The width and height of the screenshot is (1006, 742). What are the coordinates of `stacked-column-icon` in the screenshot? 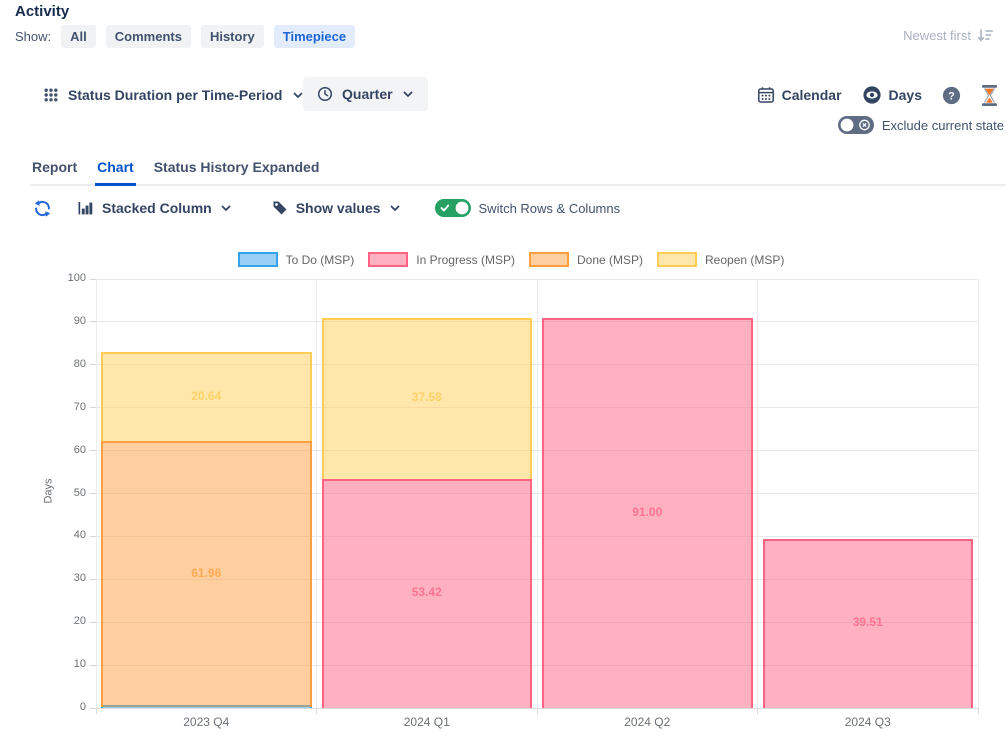 It's located at (86, 208).